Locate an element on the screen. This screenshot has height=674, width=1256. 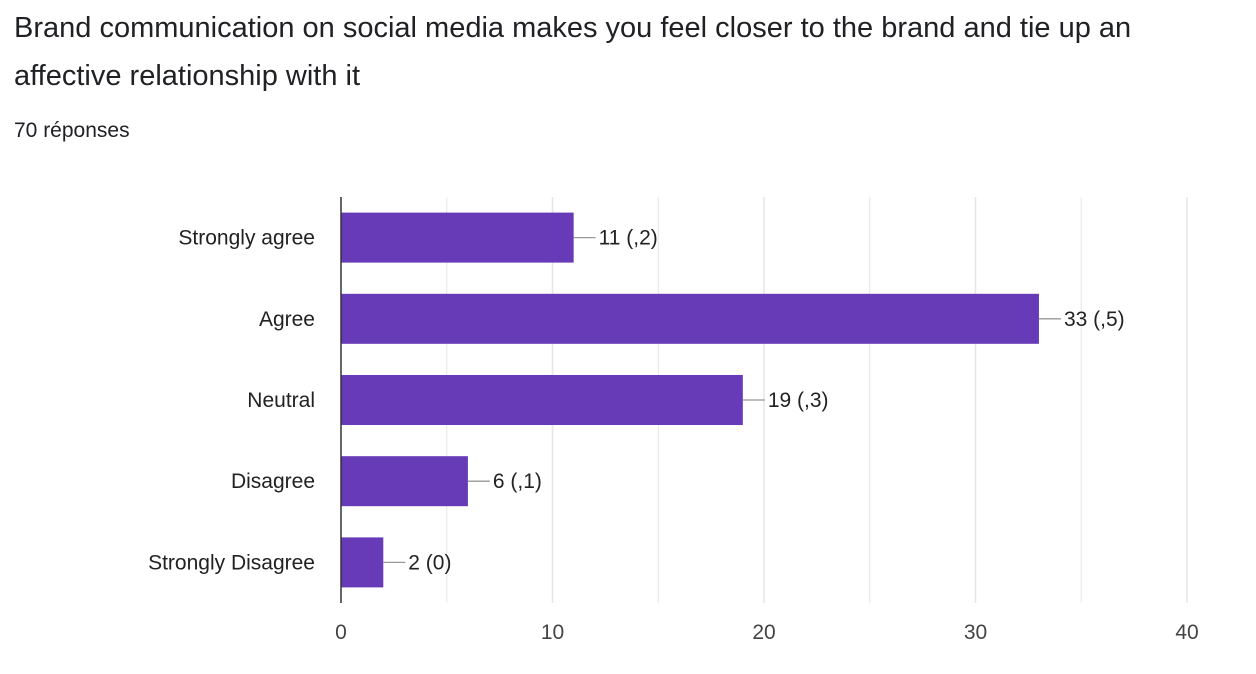
x-tick-label: 30 is located at coordinates (975, 632).